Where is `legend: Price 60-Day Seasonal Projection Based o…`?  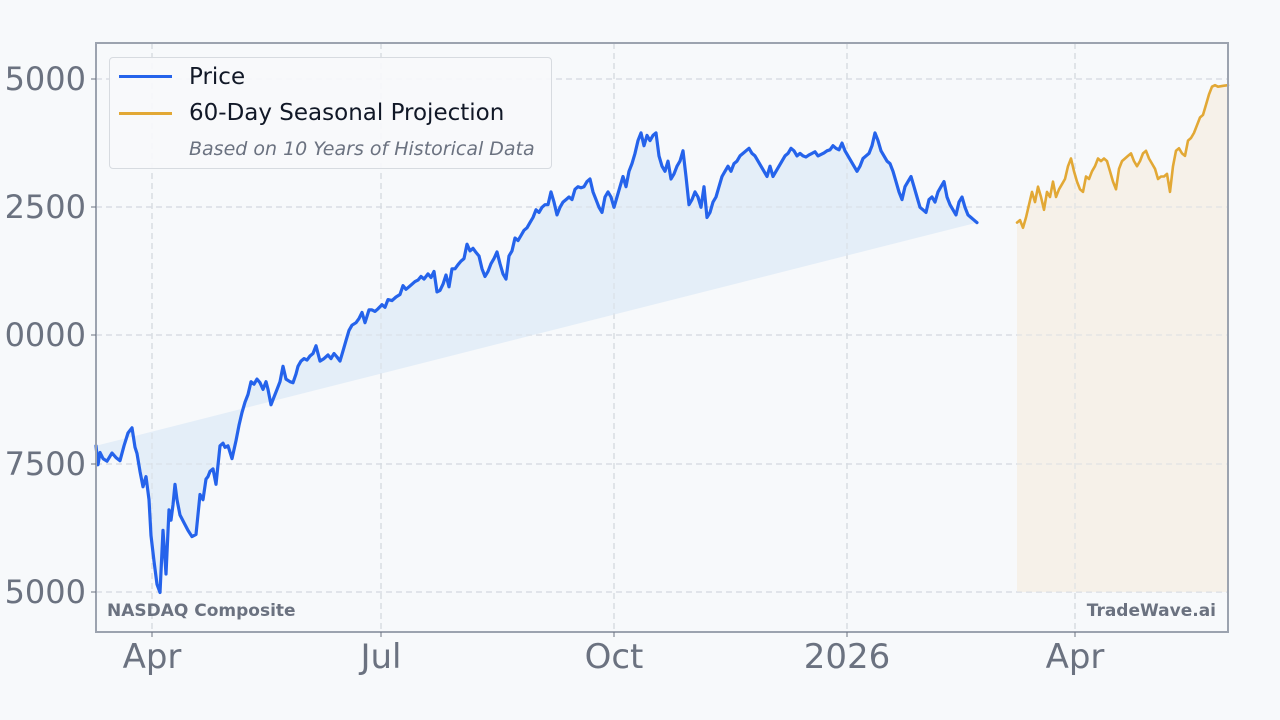
legend: Price 60-Day Seasonal Projection Based o… is located at coordinates (330, 113).